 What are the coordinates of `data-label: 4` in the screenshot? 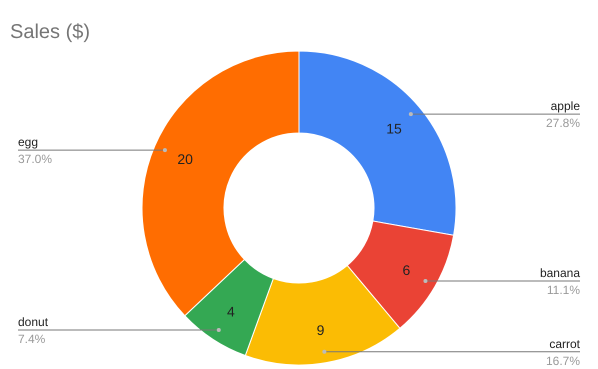 It's located at (230, 312).